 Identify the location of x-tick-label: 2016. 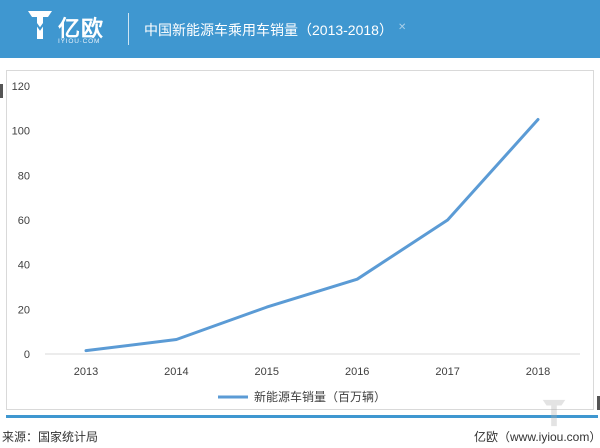
(357, 372).